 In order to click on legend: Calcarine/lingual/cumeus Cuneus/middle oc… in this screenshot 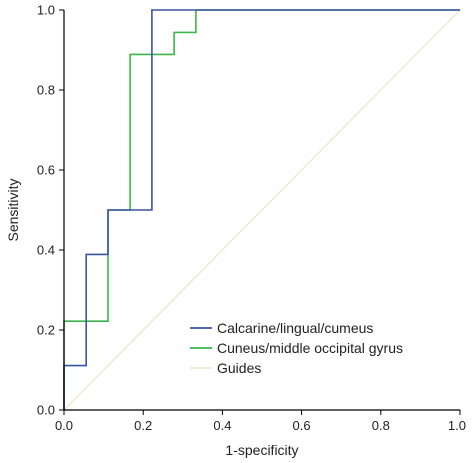, I will do `click(296, 348)`.